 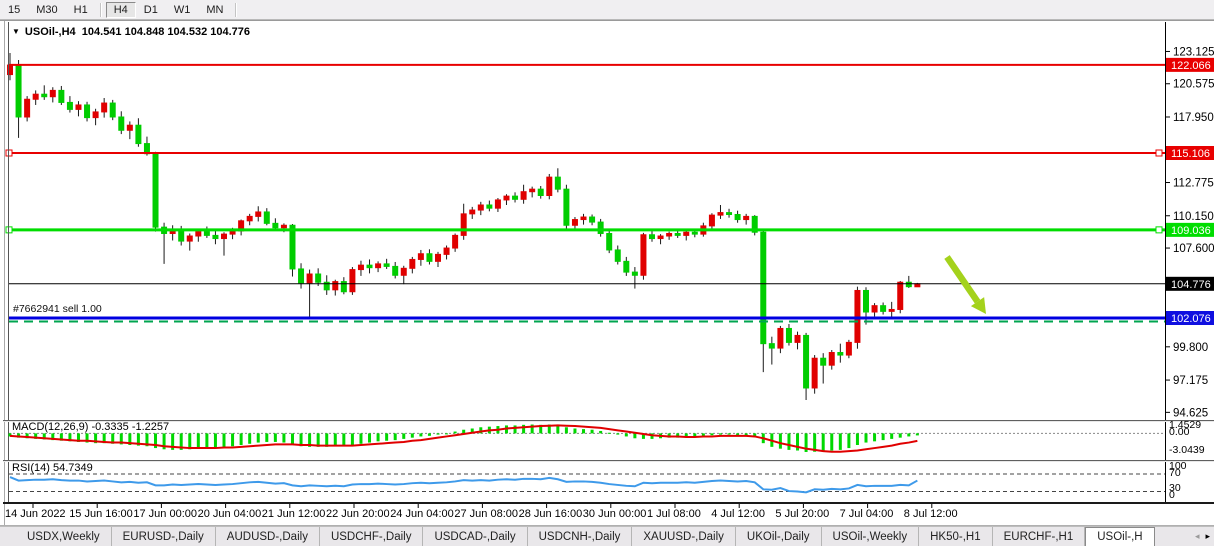 What do you see at coordinates (551, 514) in the screenshot?
I see `date-label: 28 Jun 16:00` at bounding box center [551, 514].